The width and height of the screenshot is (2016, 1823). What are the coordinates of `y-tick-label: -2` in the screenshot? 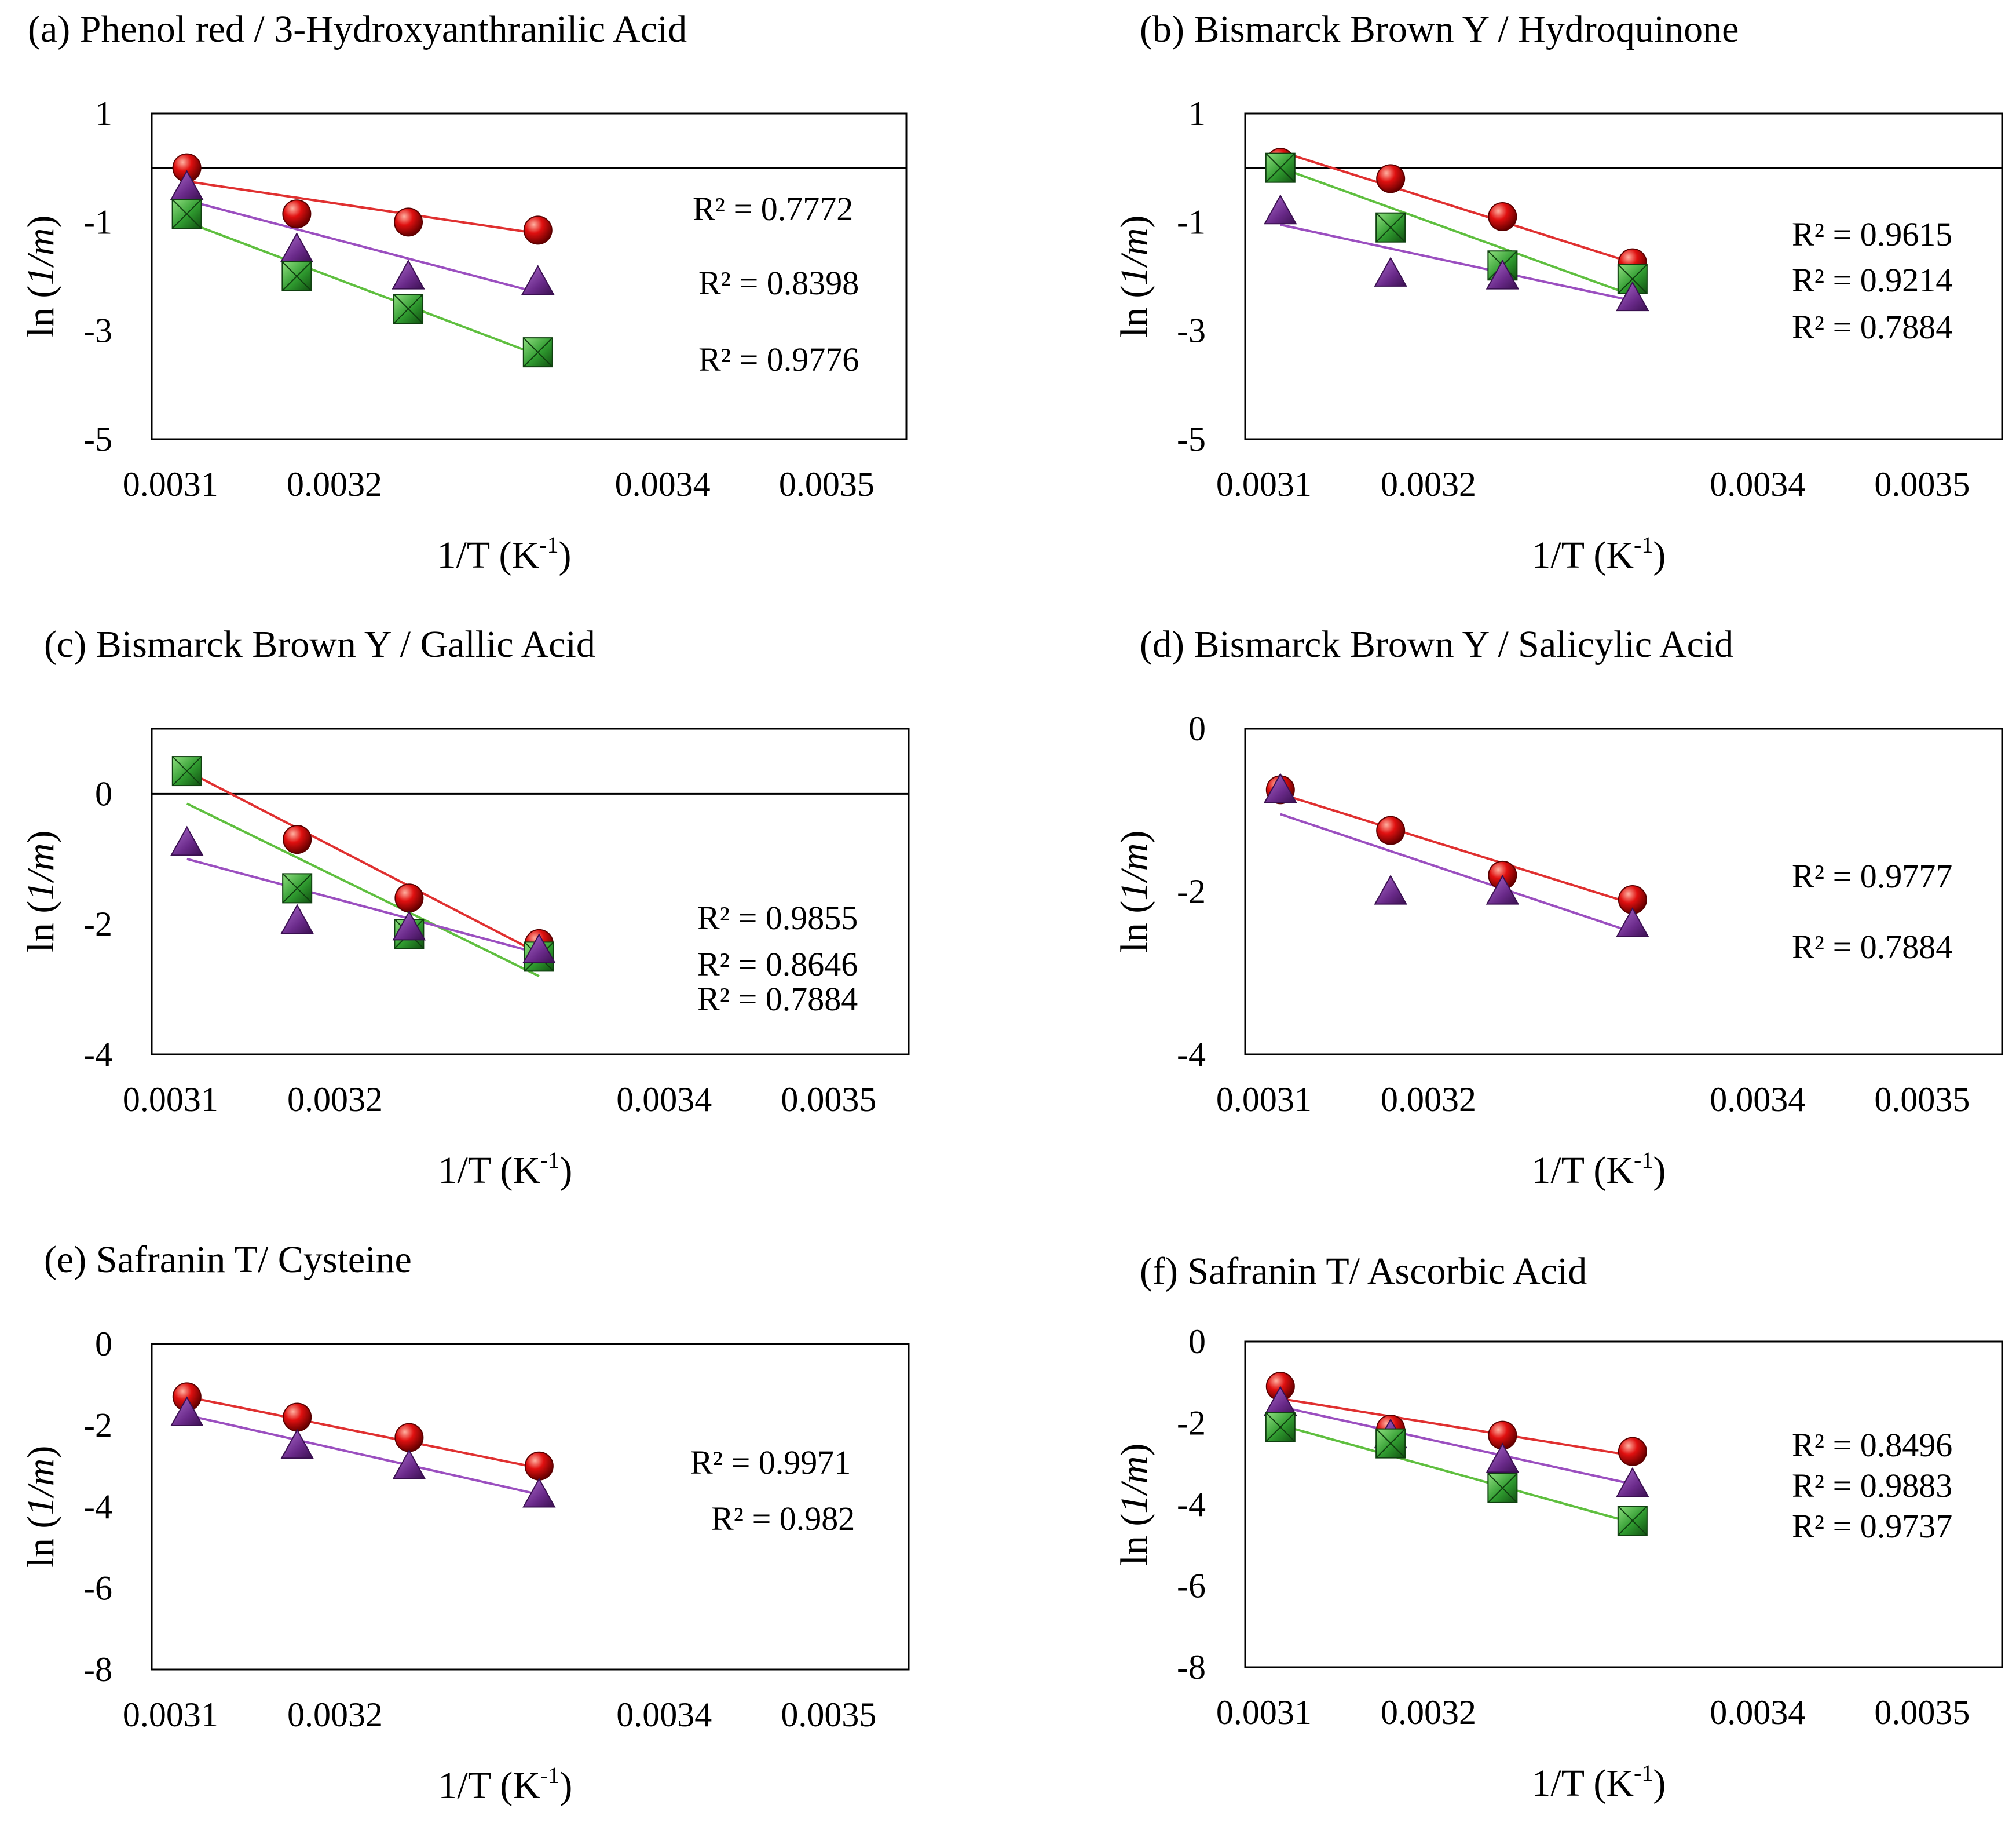 It's located at (1192, 891).